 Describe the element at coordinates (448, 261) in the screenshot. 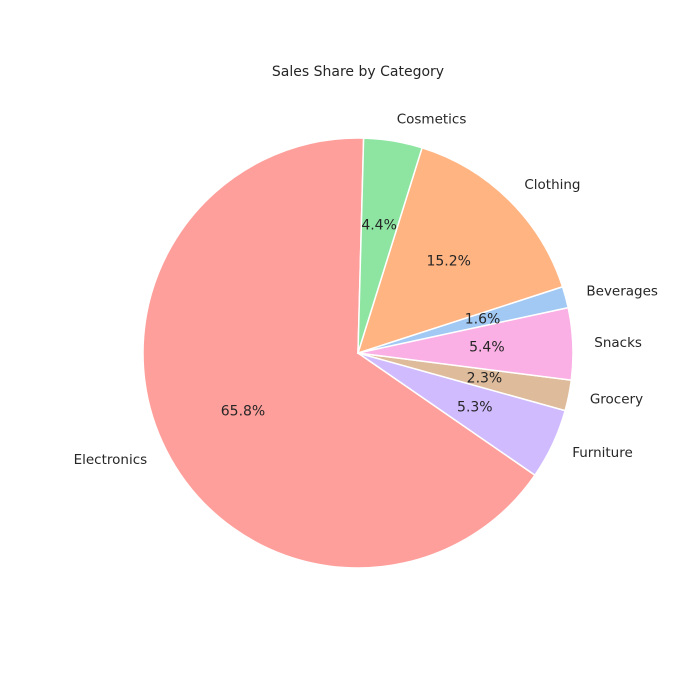

I see `percent-label-clothing: 15.2%` at that location.